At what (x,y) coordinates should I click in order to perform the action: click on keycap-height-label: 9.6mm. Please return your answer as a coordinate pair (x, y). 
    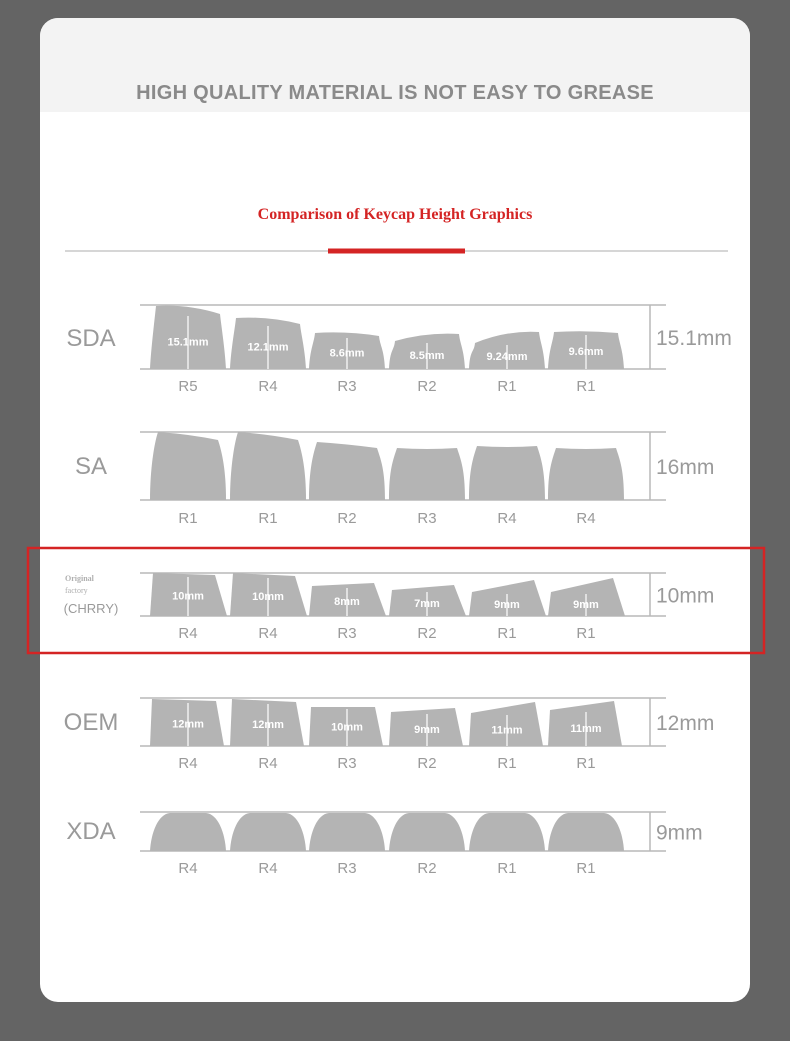
    Looking at the image, I should click on (586, 352).